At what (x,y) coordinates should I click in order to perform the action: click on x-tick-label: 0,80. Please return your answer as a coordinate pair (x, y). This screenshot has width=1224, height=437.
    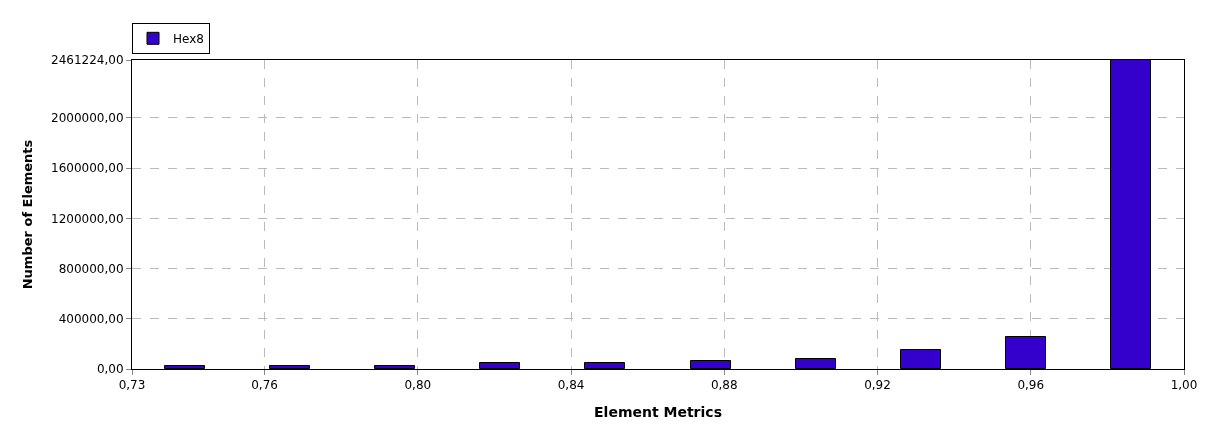
    Looking at the image, I should click on (418, 385).